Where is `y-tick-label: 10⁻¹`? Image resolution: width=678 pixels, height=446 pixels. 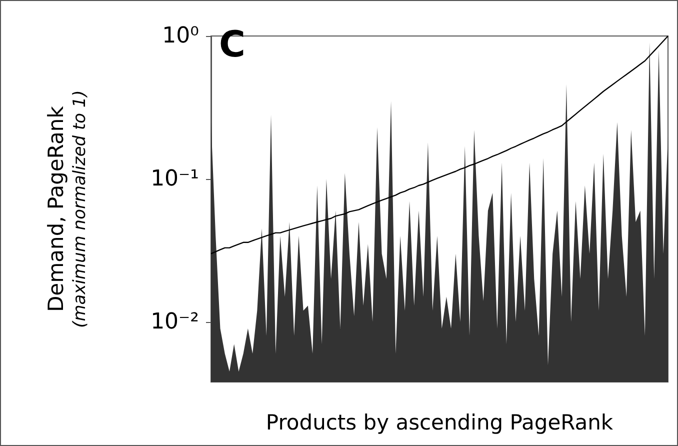
y-tick-label: 10⁻¹ is located at coordinates (174, 179).